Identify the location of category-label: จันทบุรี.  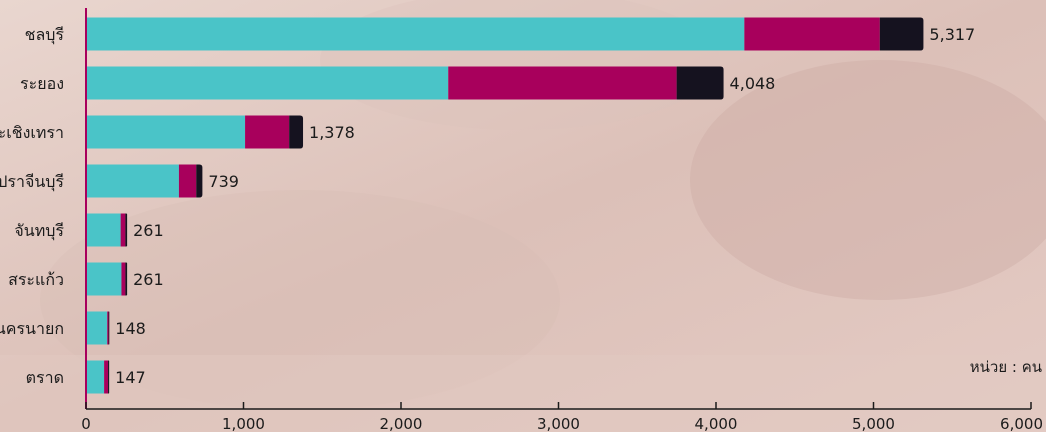
(39, 231).